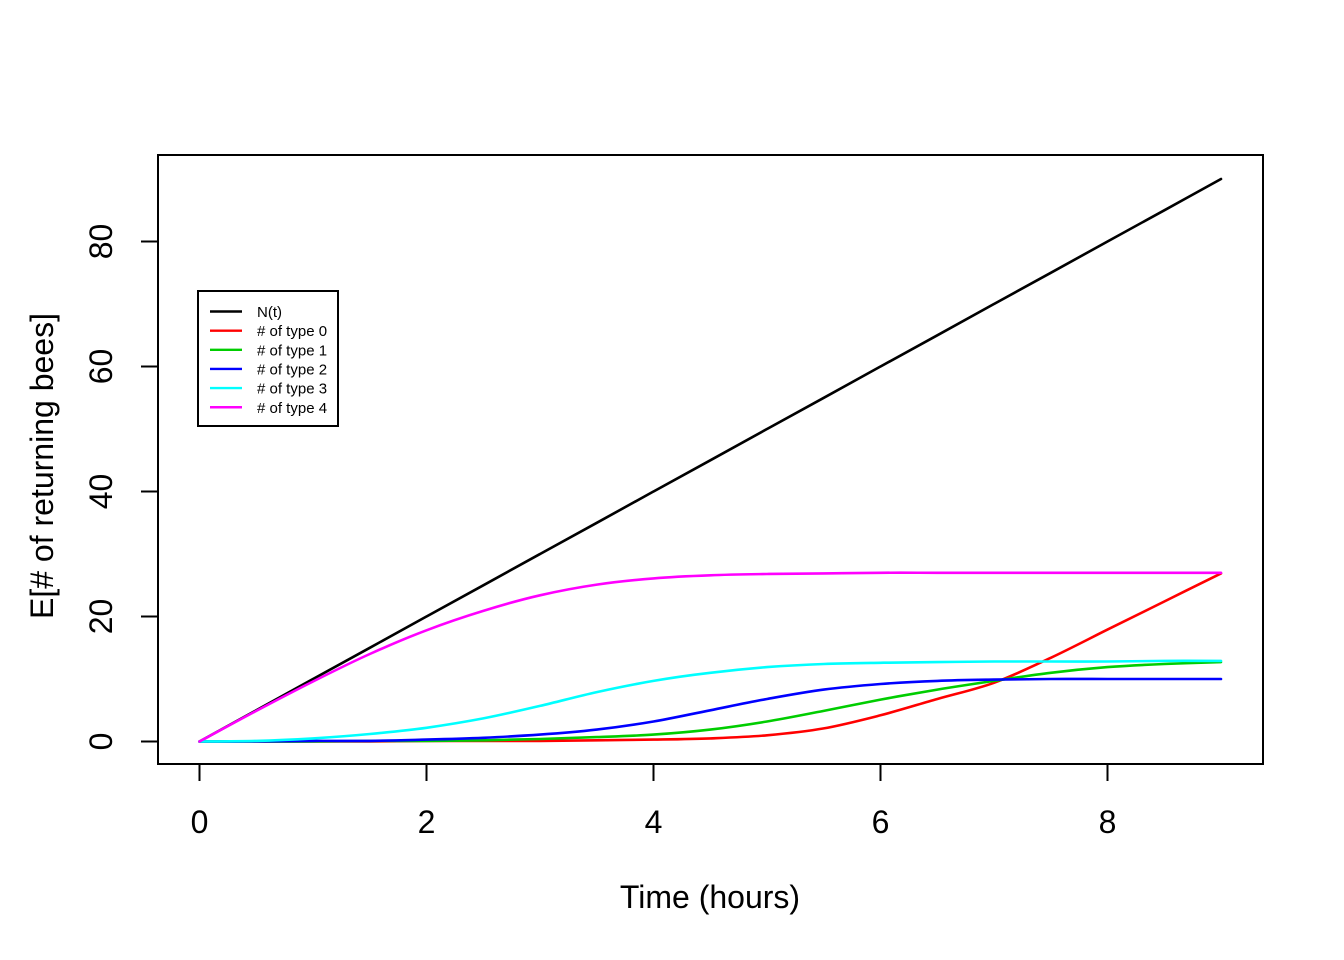  What do you see at coordinates (1108, 822) in the screenshot?
I see `x-tick-label: 8` at bounding box center [1108, 822].